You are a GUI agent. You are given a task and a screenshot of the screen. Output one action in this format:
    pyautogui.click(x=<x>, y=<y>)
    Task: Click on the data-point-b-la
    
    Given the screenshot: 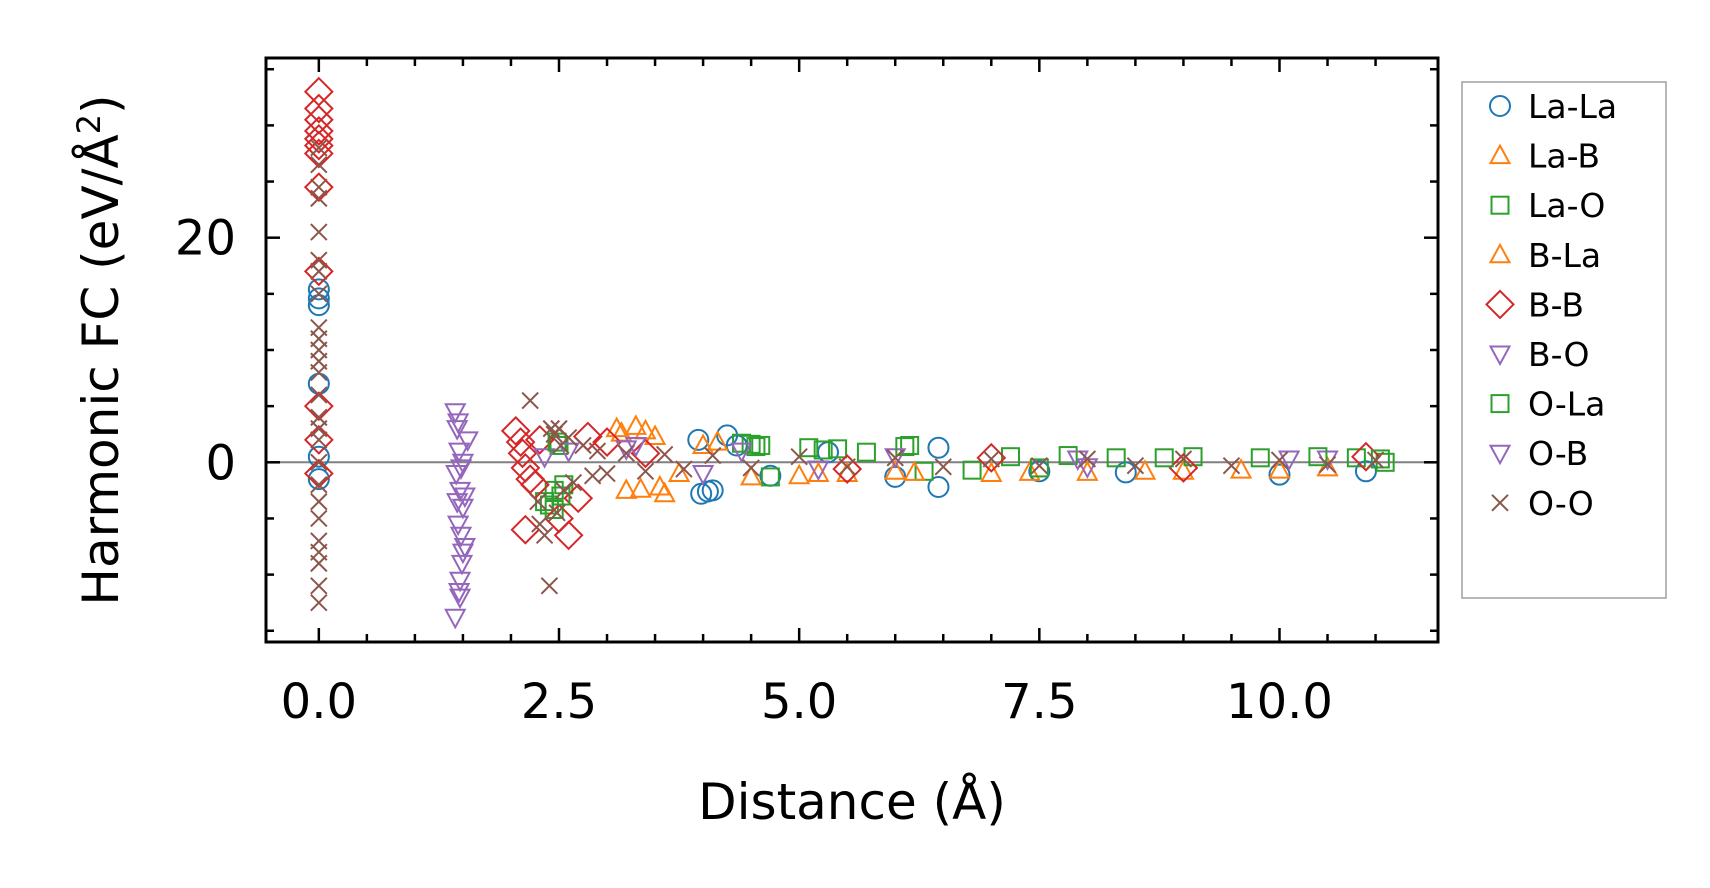 What is the action you would take?
    pyautogui.click(x=914, y=470)
    